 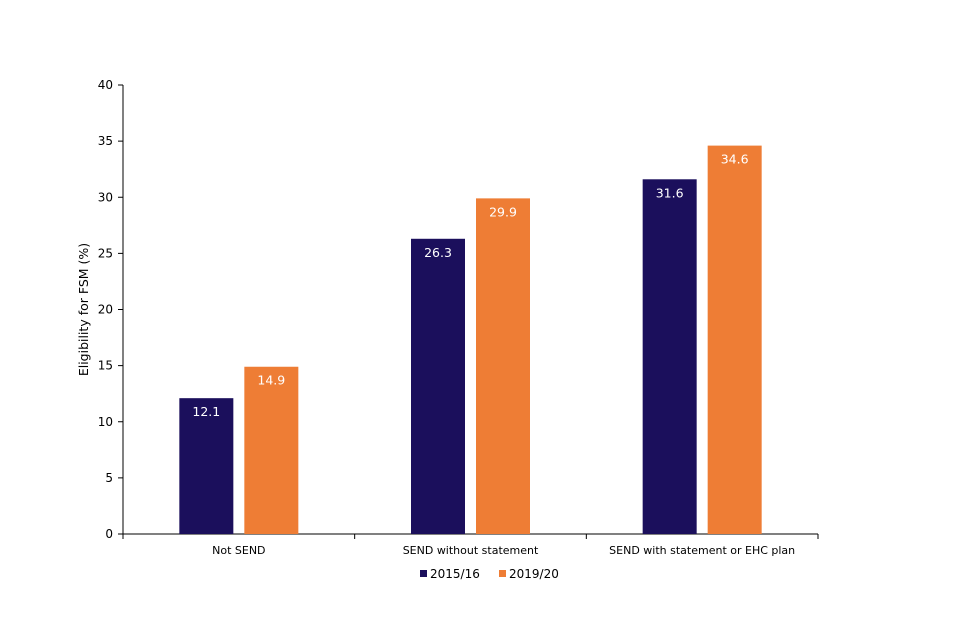 What do you see at coordinates (271, 380) in the screenshot?
I see `bar-value-label: 14.9` at bounding box center [271, 380].